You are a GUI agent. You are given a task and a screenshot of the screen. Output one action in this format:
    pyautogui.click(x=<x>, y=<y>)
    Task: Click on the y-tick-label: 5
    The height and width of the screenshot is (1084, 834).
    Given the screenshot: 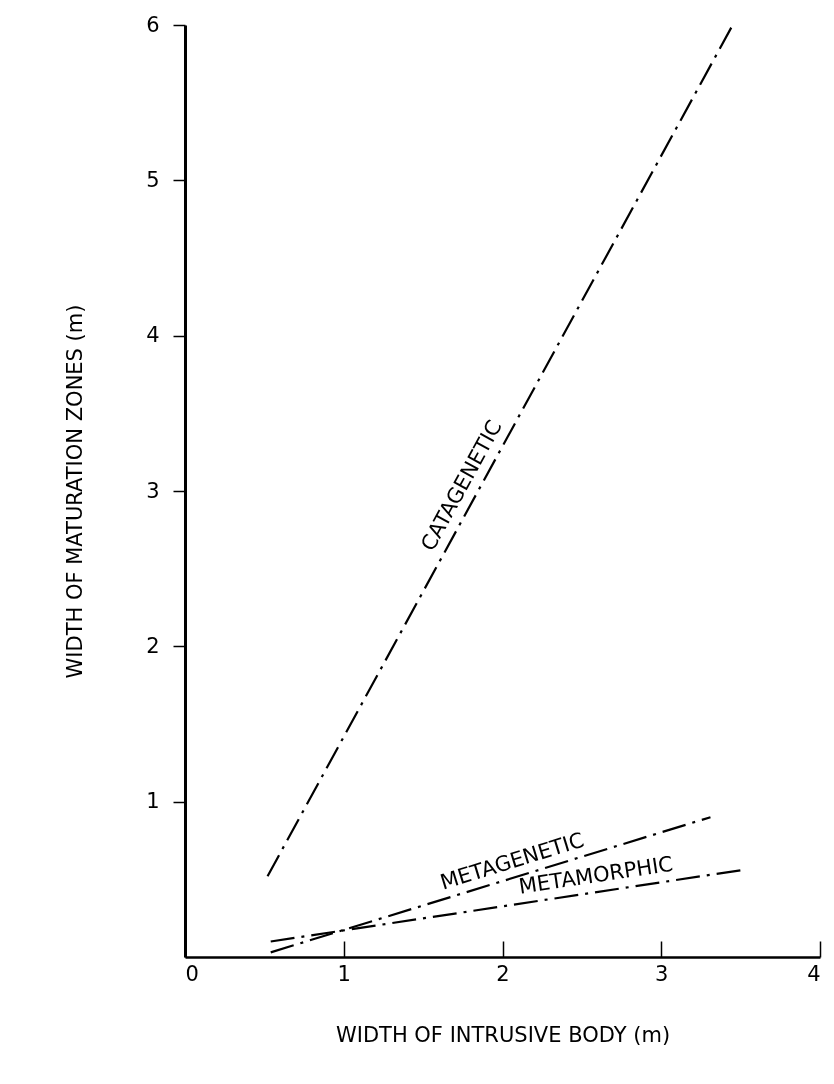 What is the action you would take?
    pyautogui.click(x=153, y=179)
    